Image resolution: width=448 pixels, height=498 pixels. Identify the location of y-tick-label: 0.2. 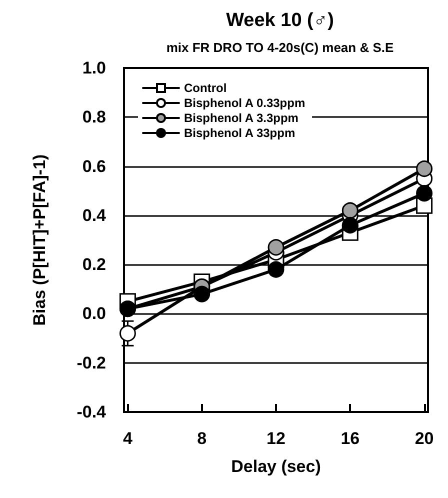
(94, 264).